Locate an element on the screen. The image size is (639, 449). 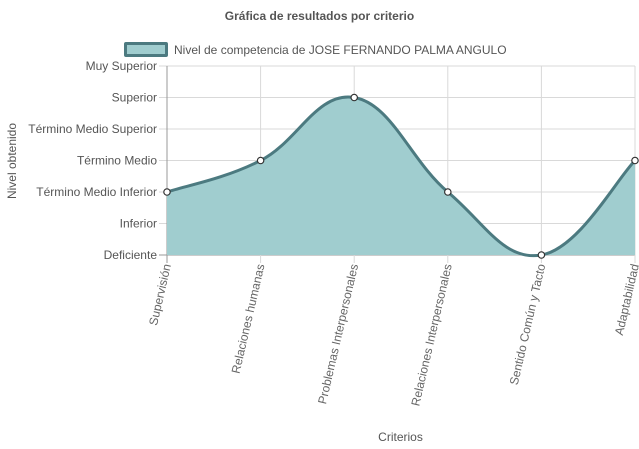
x-tick-label: Supervisión is located at coordinates (160, 295).